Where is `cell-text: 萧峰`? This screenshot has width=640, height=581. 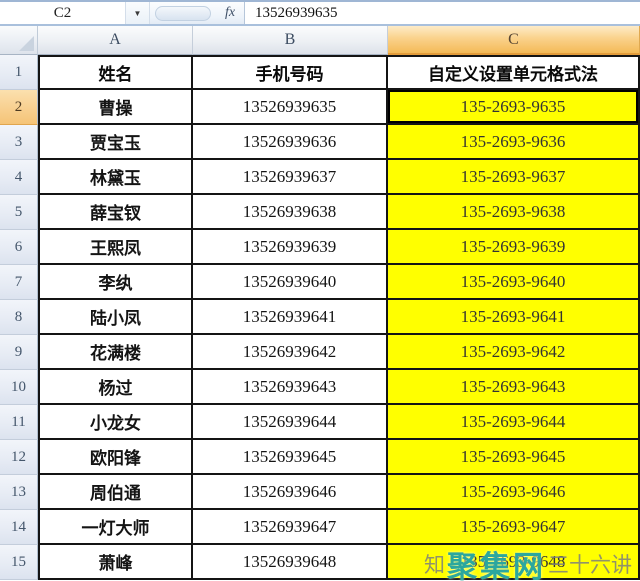 cell-text: 萧峰 is located at coordinates (115, 563).